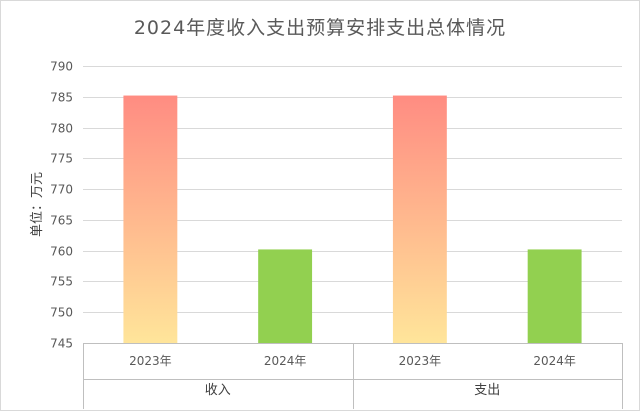 The image size is (640, 411). Describe the element at coordinates (61, 252) in the screenshot. I see `y-tick-label: 760` at that location.